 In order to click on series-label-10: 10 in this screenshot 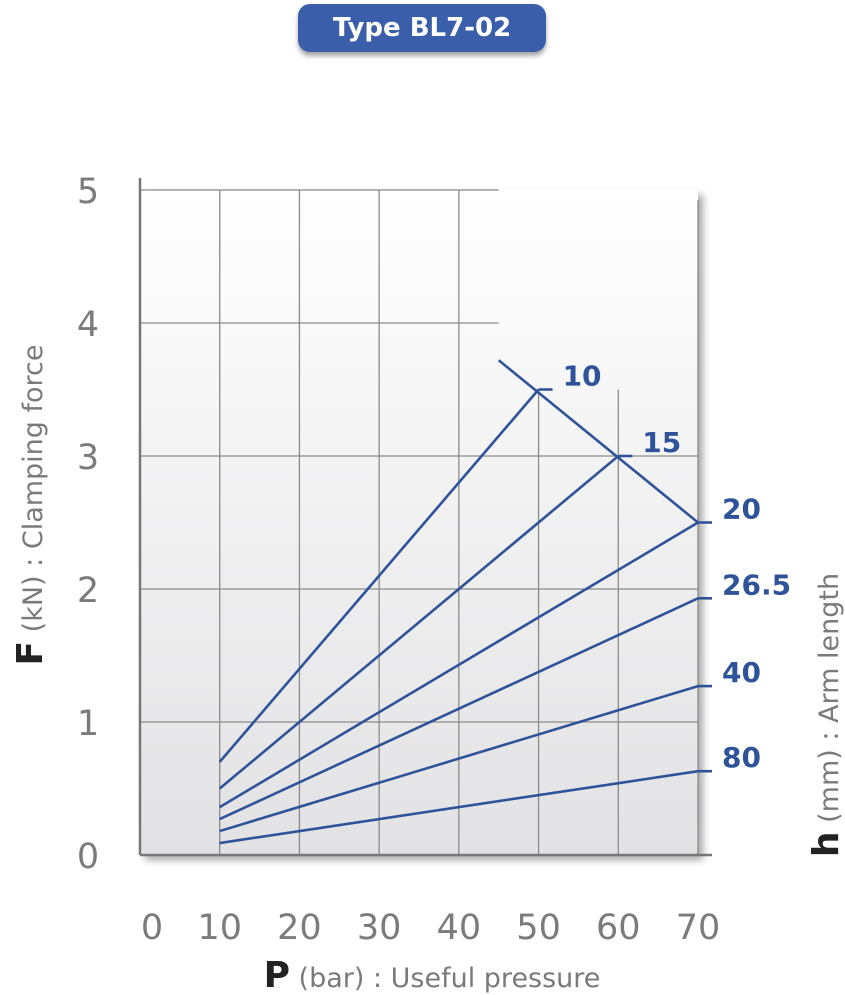, I will do `click(582, 376)`.